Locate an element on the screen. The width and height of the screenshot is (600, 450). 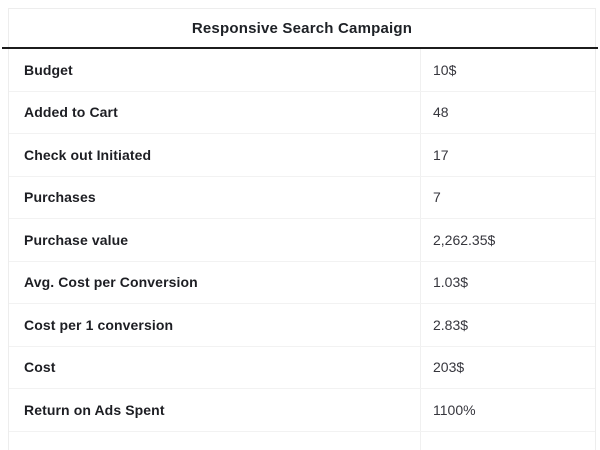
metric-label: Added to Cart is located at coordinates (71, 112).